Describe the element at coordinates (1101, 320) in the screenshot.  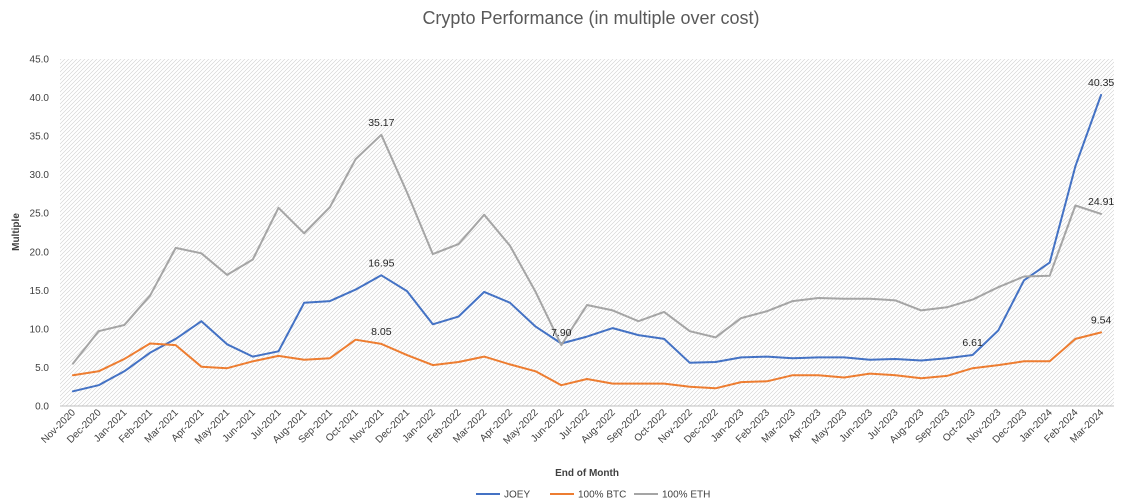
I see `data-label: 9.54` at that location.